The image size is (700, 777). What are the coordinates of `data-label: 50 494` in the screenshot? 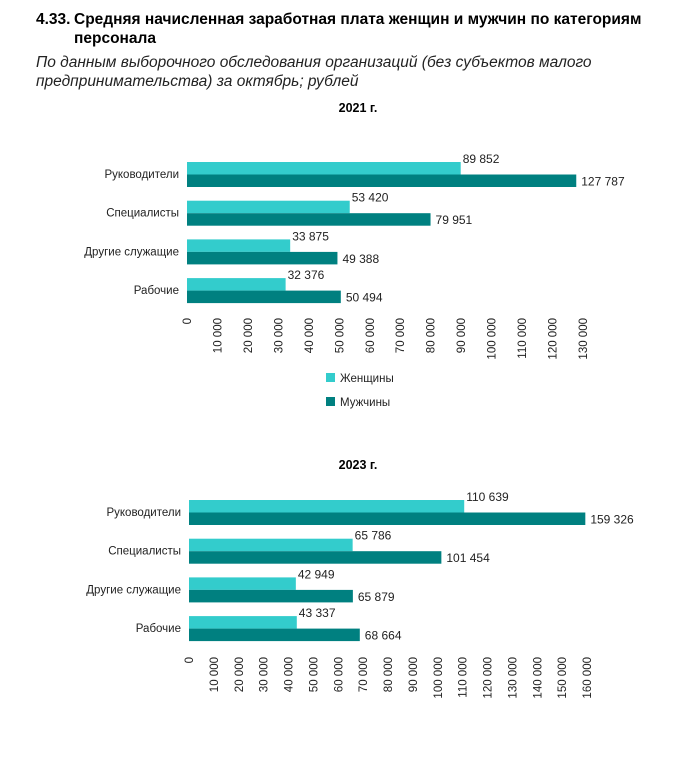 It's located at (364, 298).